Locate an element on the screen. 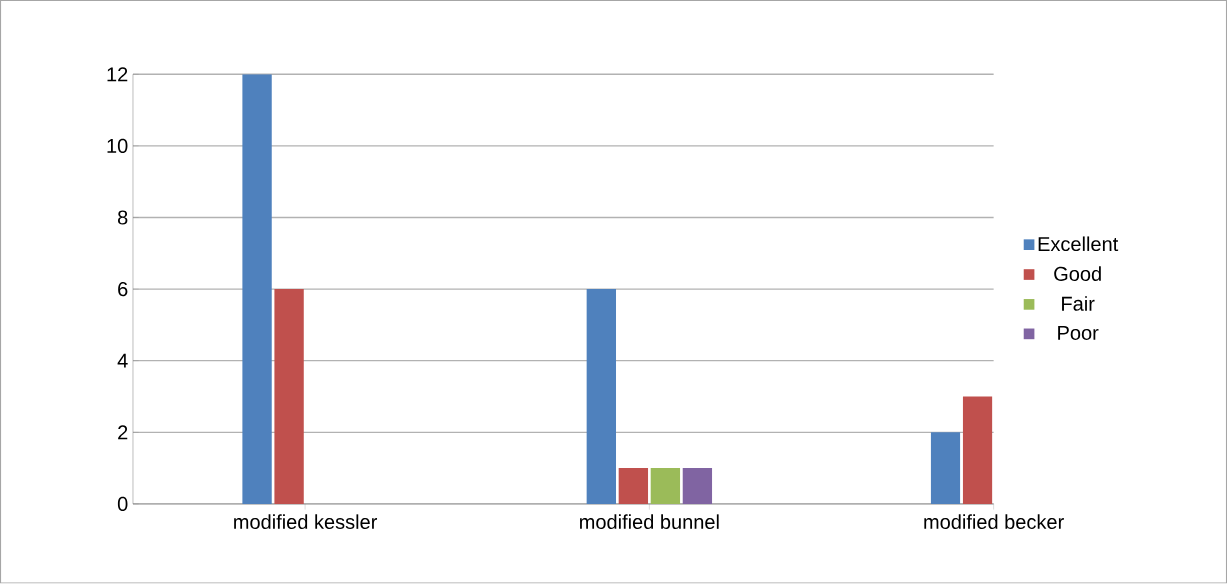  legend-label: Poor is located at coordinates (1078, 333).